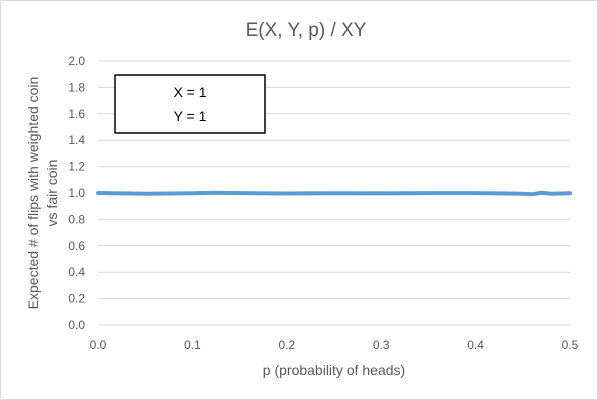 Image resolution: width=598 pixels, height=400 pixels. Describe the element at coordinates (76, 219) in the screenshot. I see `y-tick-label: 0.8` at that location.